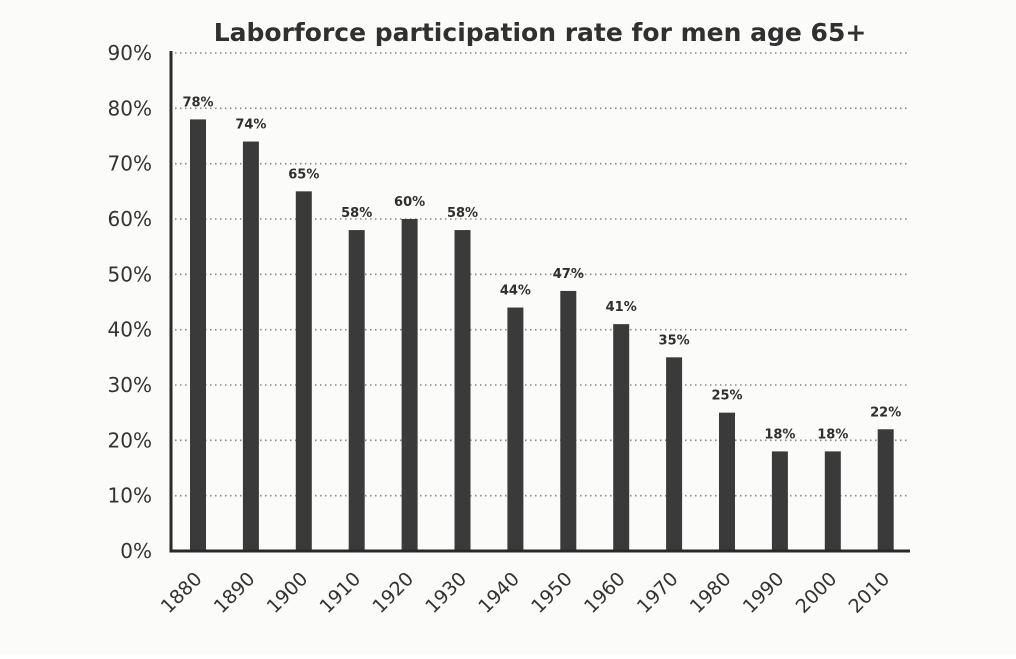  I want to click on x-tick-label-1920: 1920, so click(393, 593).